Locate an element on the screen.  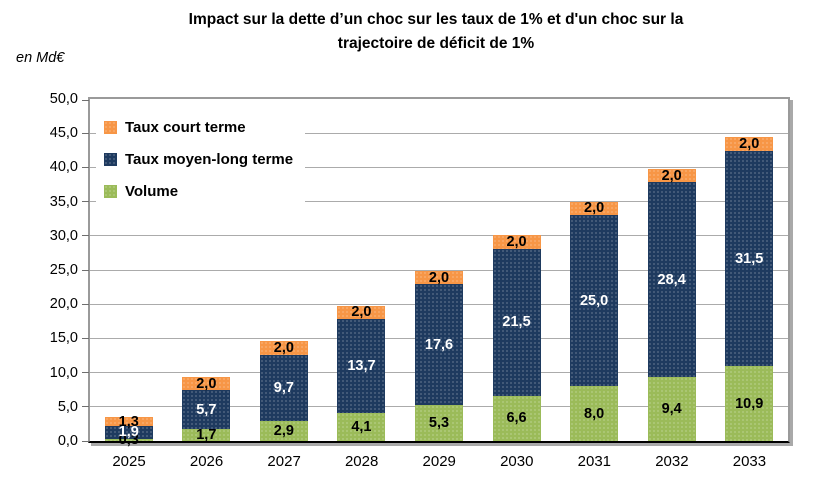
segment-volume: 2,9 is located at coordinates (283, 431).